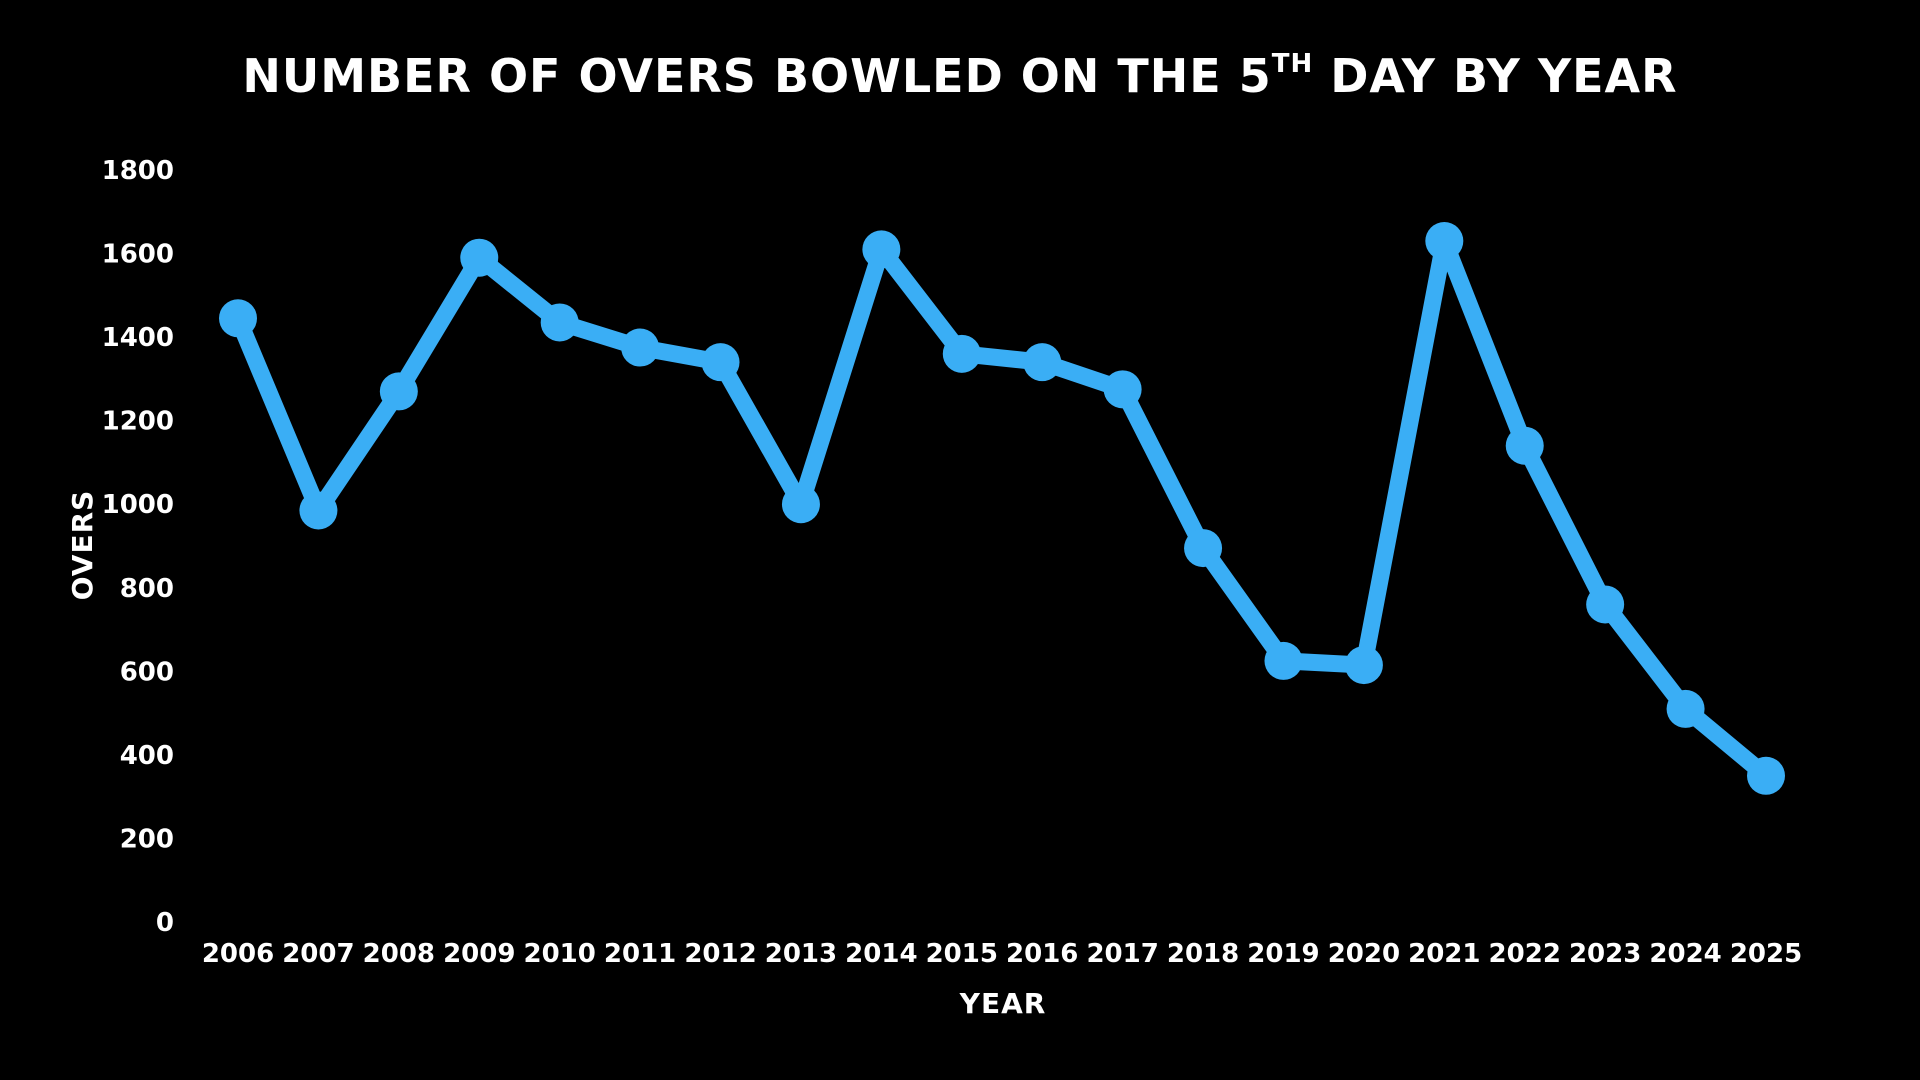 This screenshot has height=1080, width=1920. Describe the element at coordinates (1042, 954) in the screenshot. I see `x-tick-label: 2016` at that location.